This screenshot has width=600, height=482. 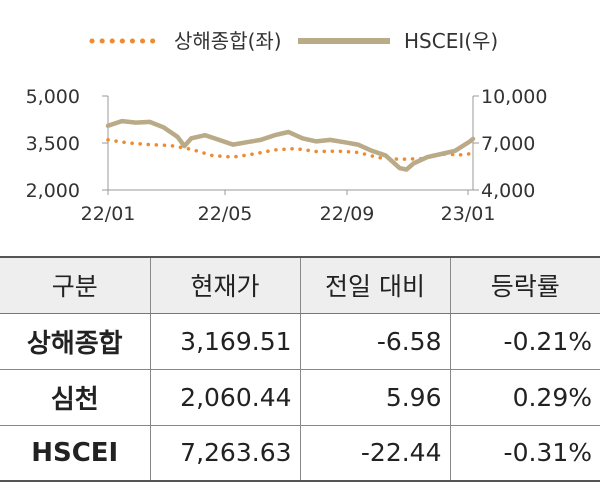 I want to click on row-name: 심천, so click(x=75, y=397).